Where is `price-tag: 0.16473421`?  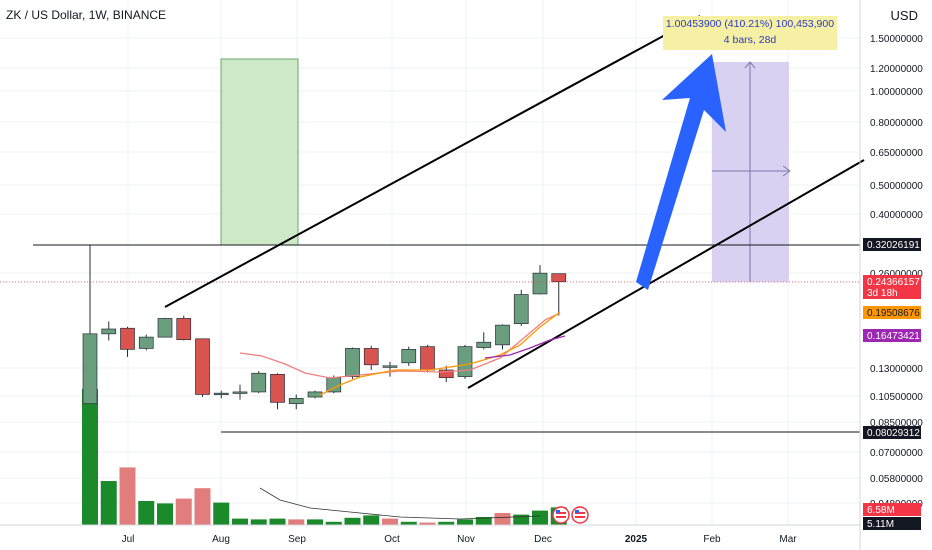
price-tag: 0.16473421 is located at coordinates (892, 335).